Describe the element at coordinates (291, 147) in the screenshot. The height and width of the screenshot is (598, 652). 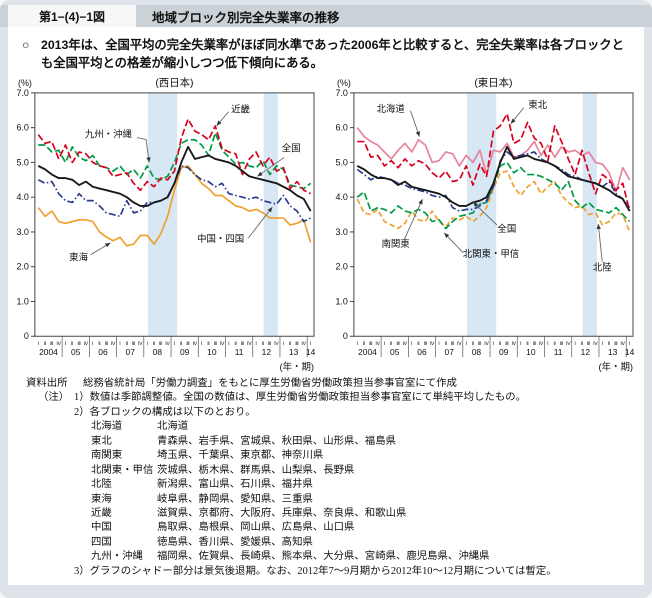
I see `svg-text: 全国` at that location.